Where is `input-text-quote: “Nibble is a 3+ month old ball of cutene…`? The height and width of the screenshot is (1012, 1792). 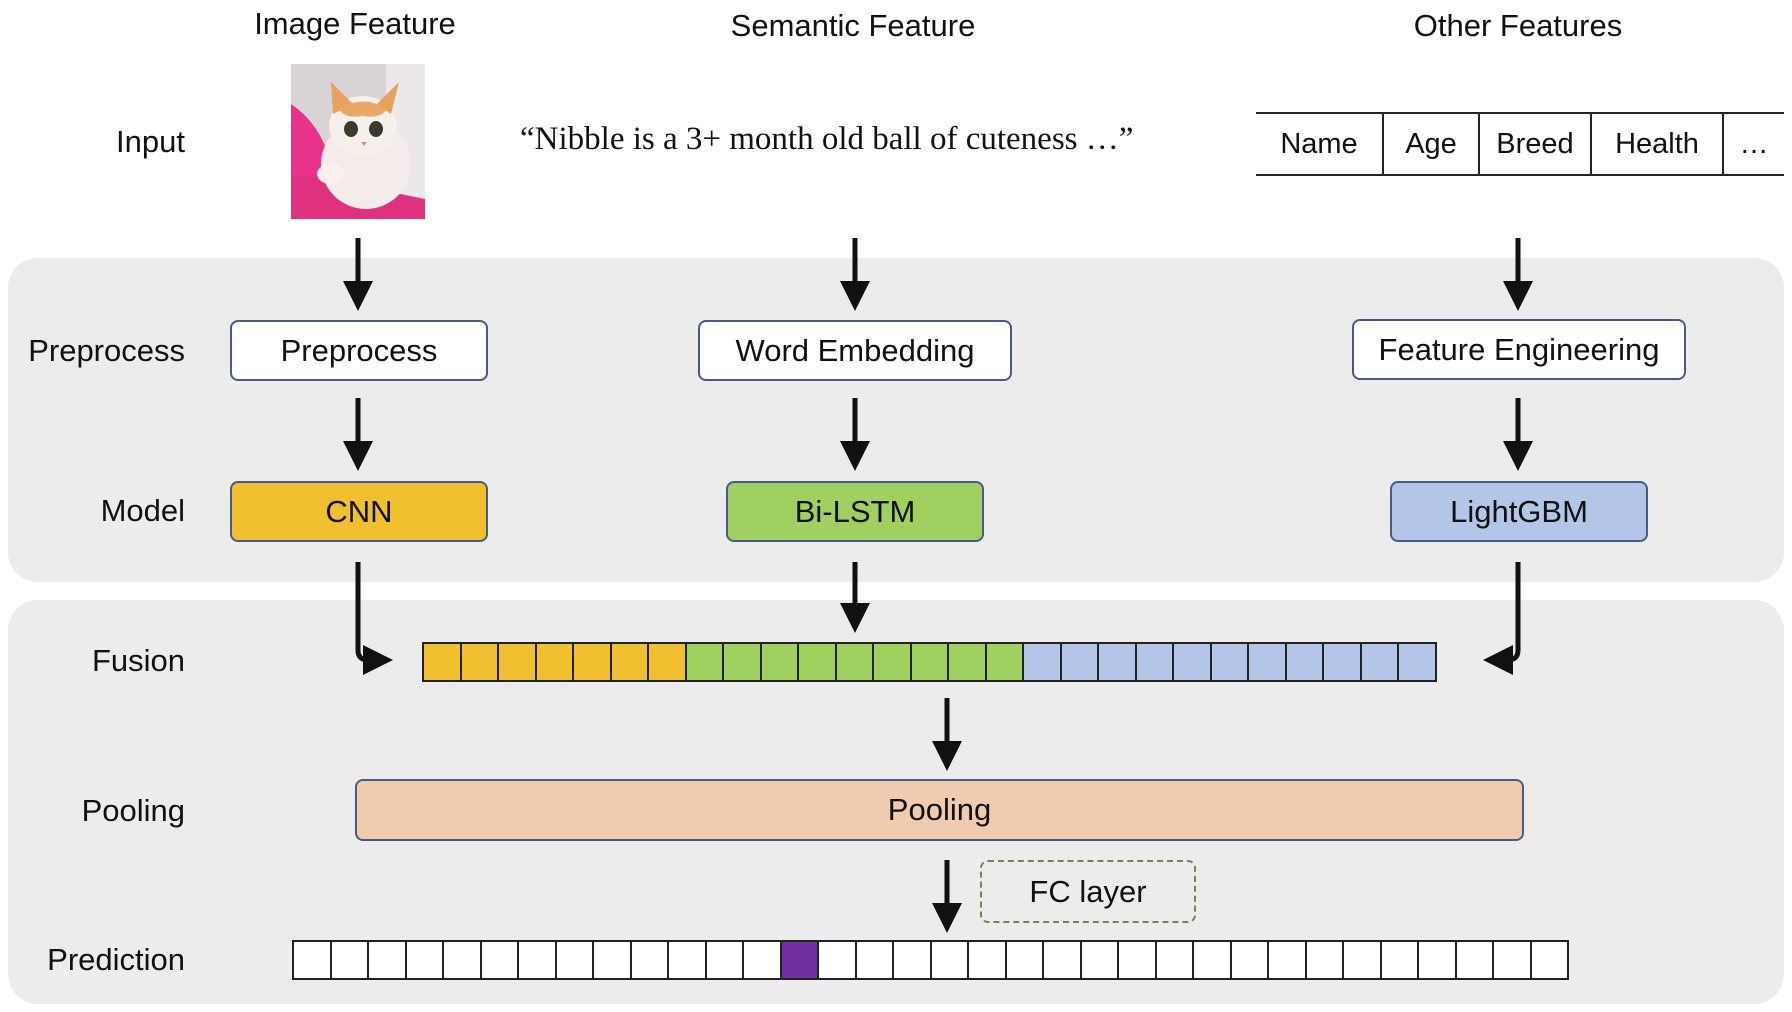
input-text-quote: “Nibble is a 3+ month old ball of cutene… is located at coordinates (827, 139).